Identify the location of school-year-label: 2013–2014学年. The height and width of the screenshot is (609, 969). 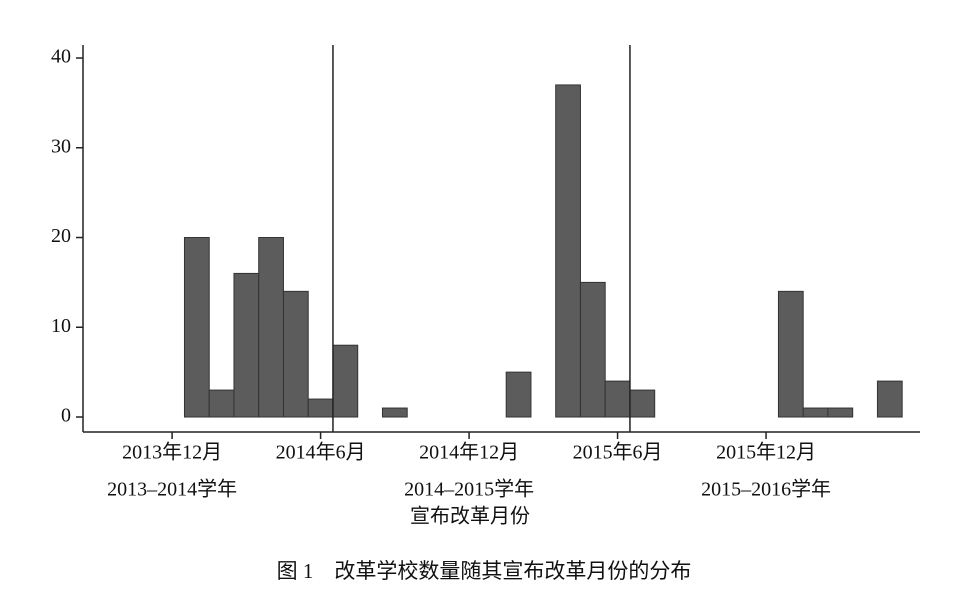
(172, 489).